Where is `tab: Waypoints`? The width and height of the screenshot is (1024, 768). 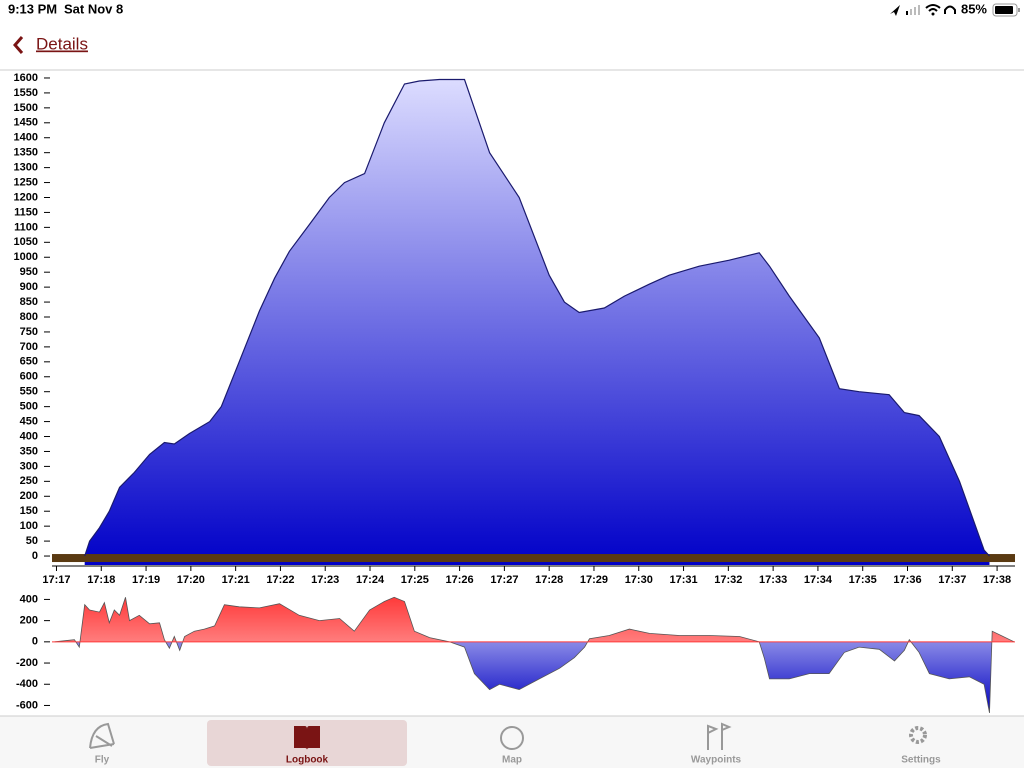
tab: Waypoints is located at coordinates (716, 744).